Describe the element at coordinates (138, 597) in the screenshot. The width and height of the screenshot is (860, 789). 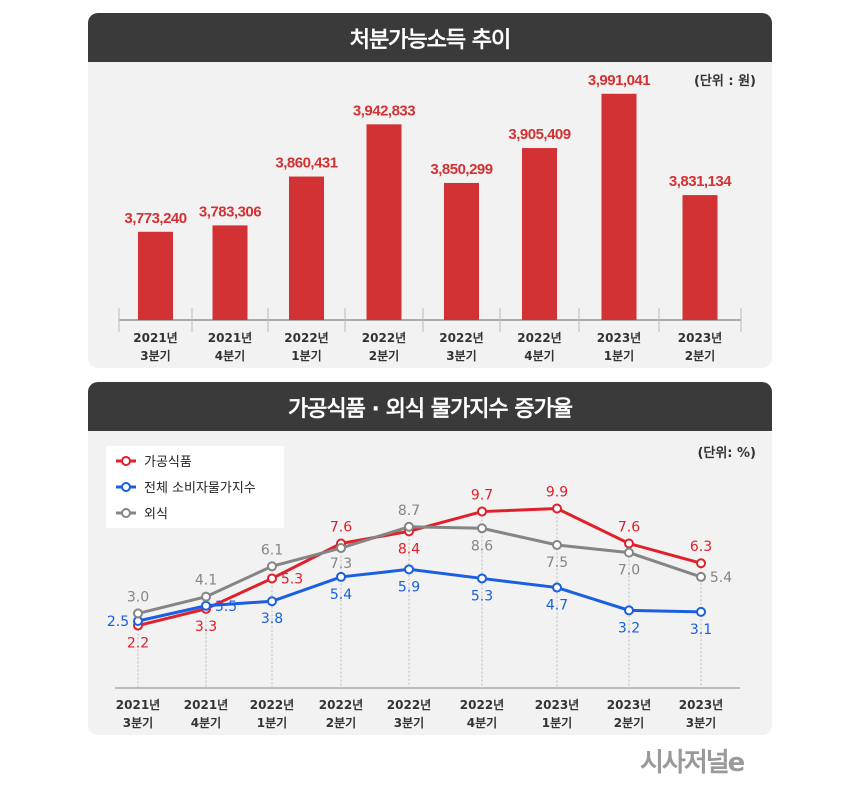
I see `data-label: 3.0` at that location.